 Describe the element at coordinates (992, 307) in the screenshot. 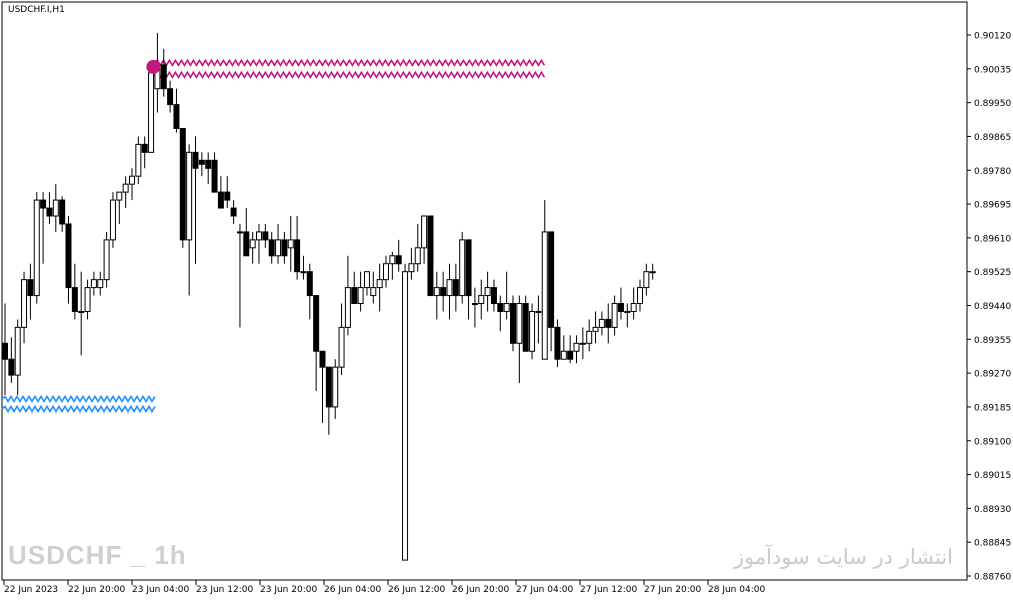

I see `price-tick-label: 0.89440` at that location.